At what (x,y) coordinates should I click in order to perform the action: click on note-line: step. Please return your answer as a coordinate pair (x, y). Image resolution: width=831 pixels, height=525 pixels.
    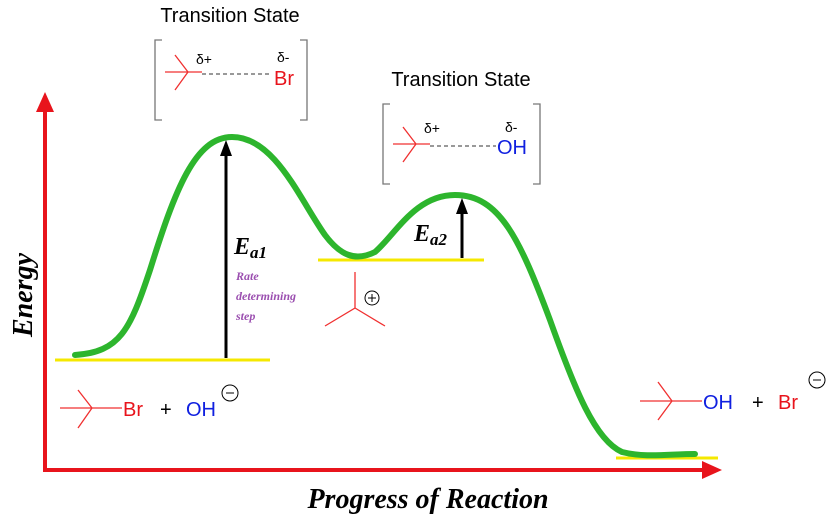
    Looking at the image, I should click on (245, 316).